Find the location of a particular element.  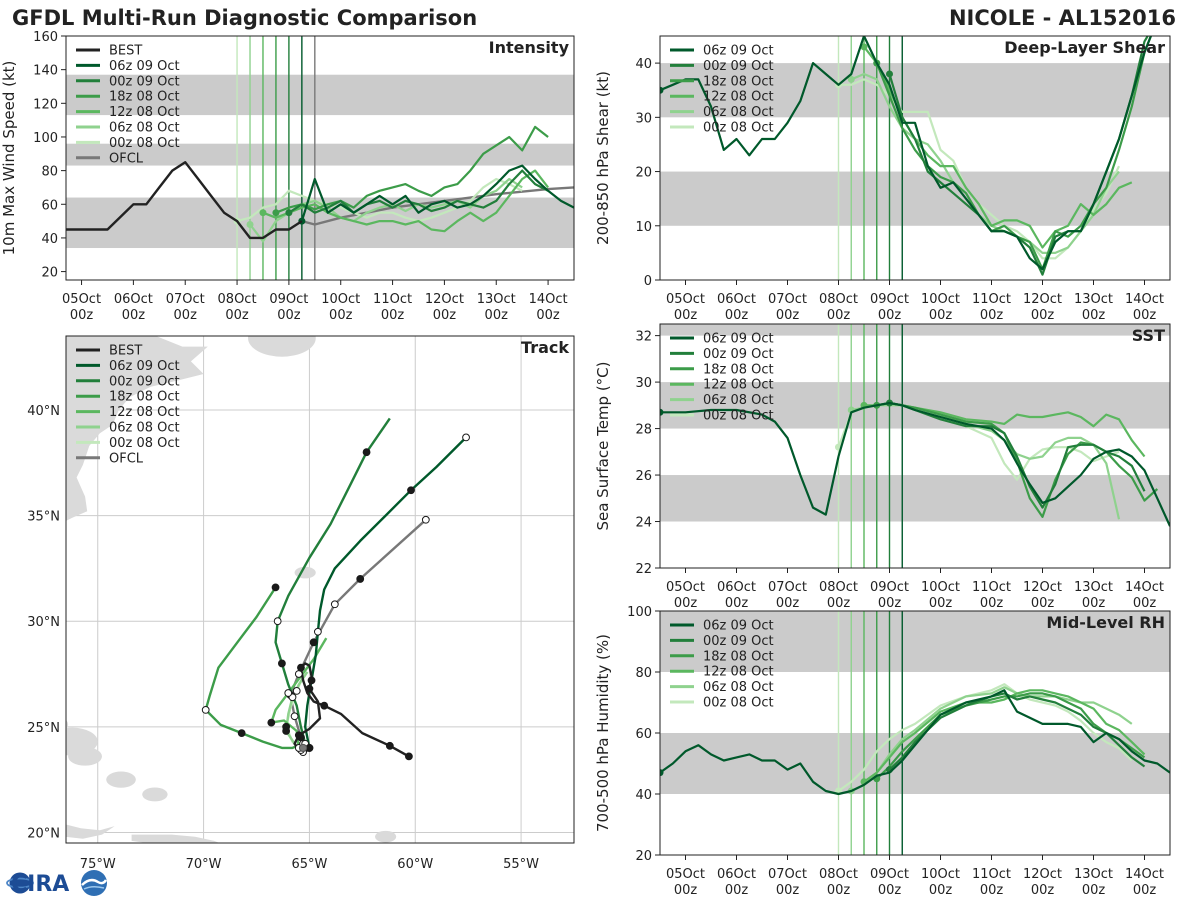

sst-xtick-sub-0: 00z is located at coordinates (686, 603).